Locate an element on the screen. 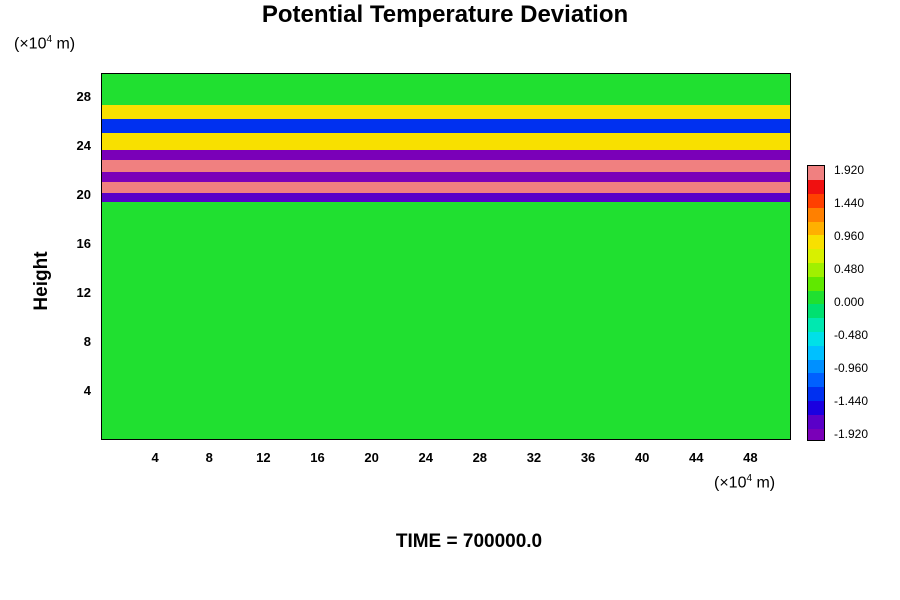  x-tick-label: 28 is located at coordinates (480, 457).